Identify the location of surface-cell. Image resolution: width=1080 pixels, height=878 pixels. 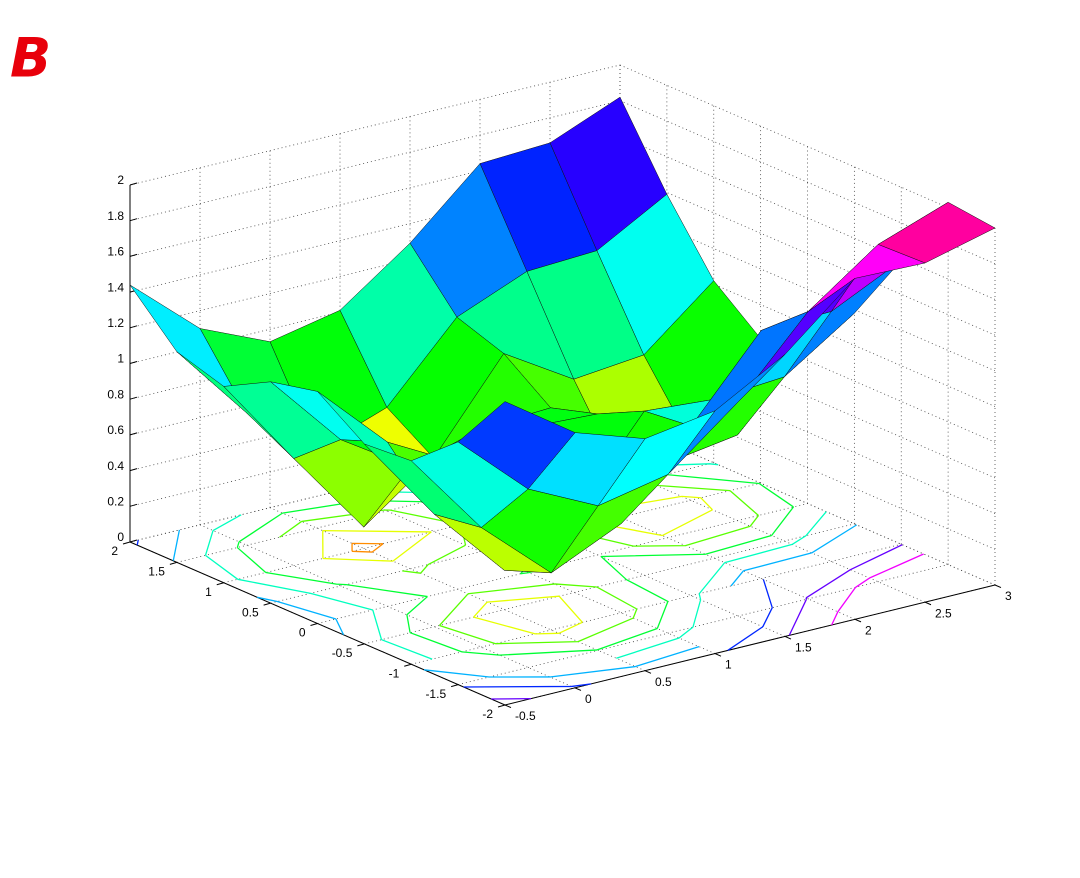
(516, 445).